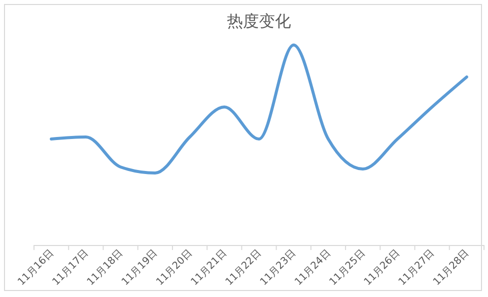 The height and width of the screenshot is (297, 488). Describe the element at coordinates (259, 21) in the screenshot. I see `chart-title: 热度变化` at that location.